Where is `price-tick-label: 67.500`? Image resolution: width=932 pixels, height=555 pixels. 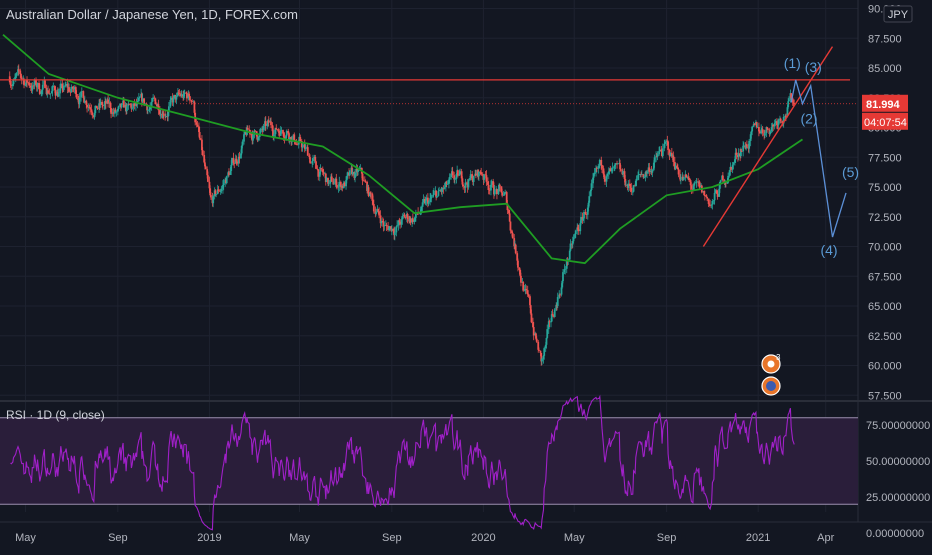
price-tick-label: 67.500 is located at coordinates (885, 277).